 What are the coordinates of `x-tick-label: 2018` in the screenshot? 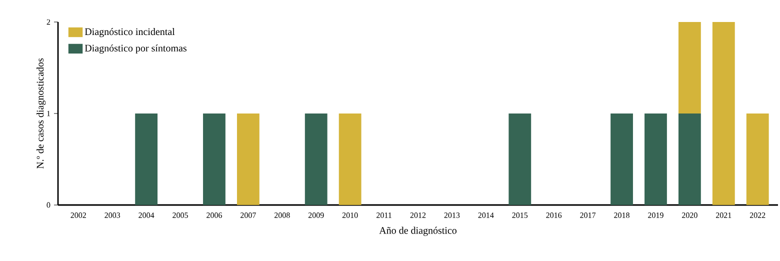 It's located at (622, 215).